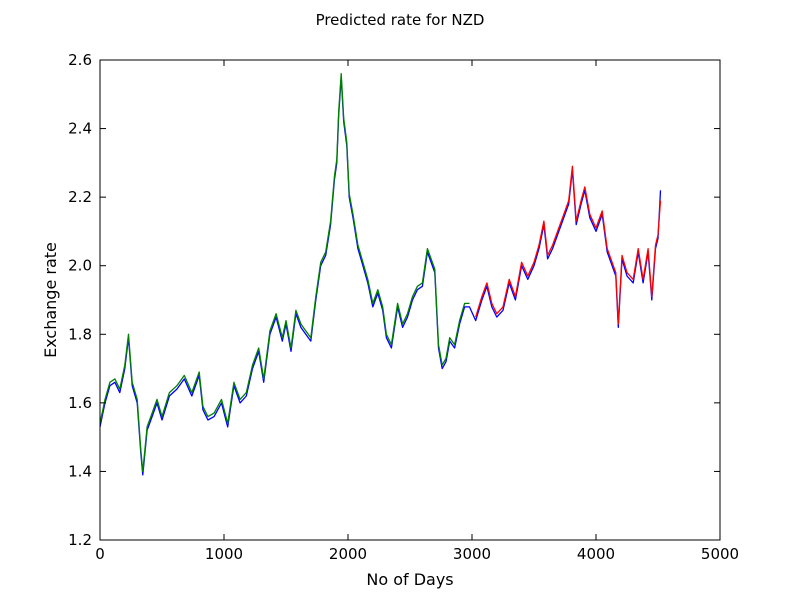 This screenshot has width=800, height=604. What do you see at coordinates (596, 554) in the screenshot?
I see `x-tick-label: 4000` at bounding box center [596, 554].